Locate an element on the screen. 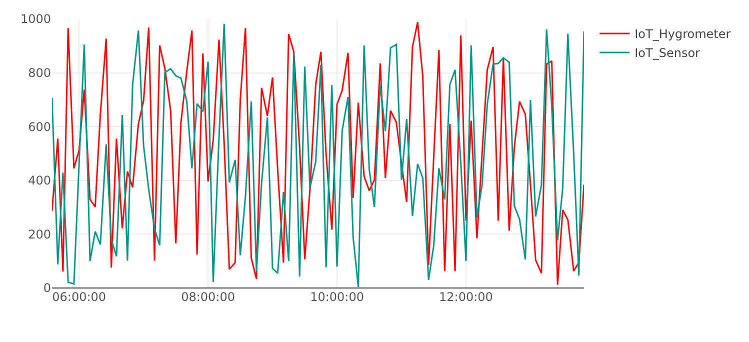 The width and height of the screenshot is (749, 342). y-tick-label: 1000 is located at coordinates (35, 19).